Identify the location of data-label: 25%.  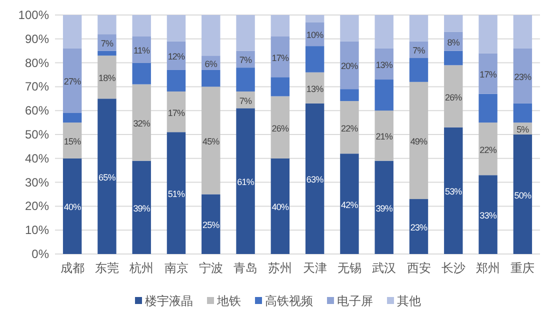
(211, 225).